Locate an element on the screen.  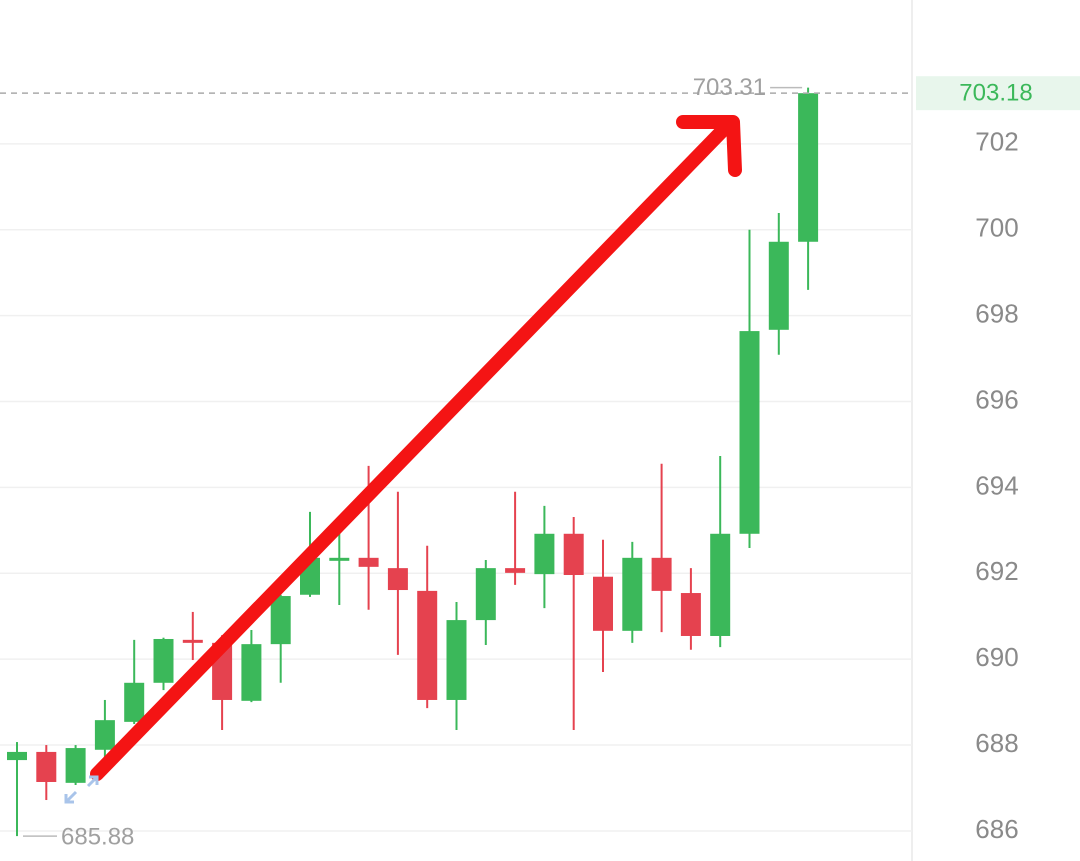
y-tick-label: 696 is located at coordinates (996, 399).